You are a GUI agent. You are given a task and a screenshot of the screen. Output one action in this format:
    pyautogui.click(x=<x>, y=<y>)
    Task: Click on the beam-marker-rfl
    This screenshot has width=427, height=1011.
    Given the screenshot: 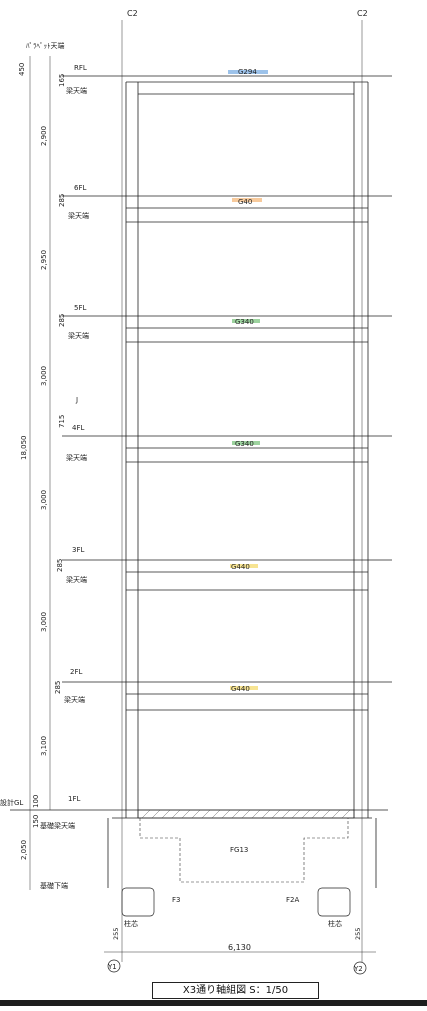 What is the action you would take?
    pyautogui.click(x=248, y=72)
    